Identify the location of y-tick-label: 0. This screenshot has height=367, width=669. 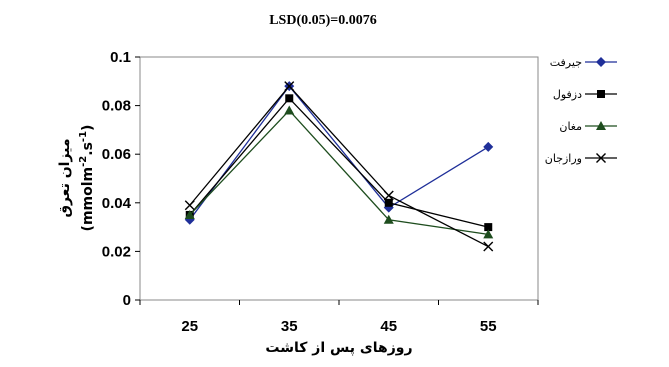
(127, 300).